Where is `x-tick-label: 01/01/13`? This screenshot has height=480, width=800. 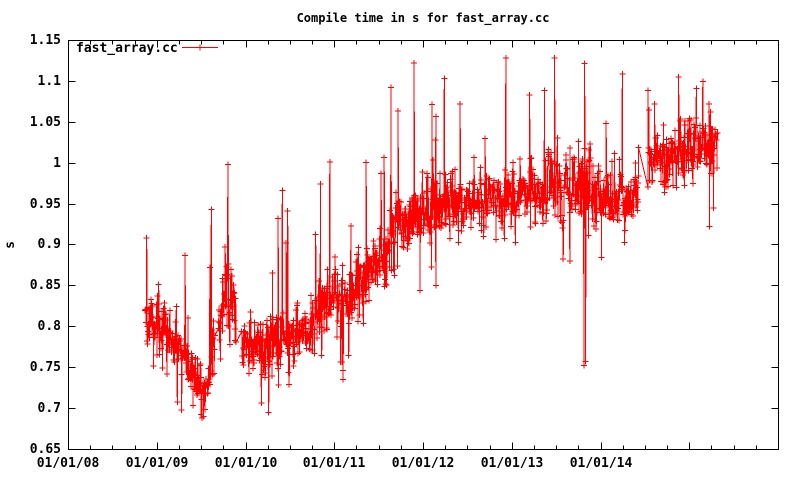 x-tick-label: 01/01/13 is located at coordinates (512, 463).